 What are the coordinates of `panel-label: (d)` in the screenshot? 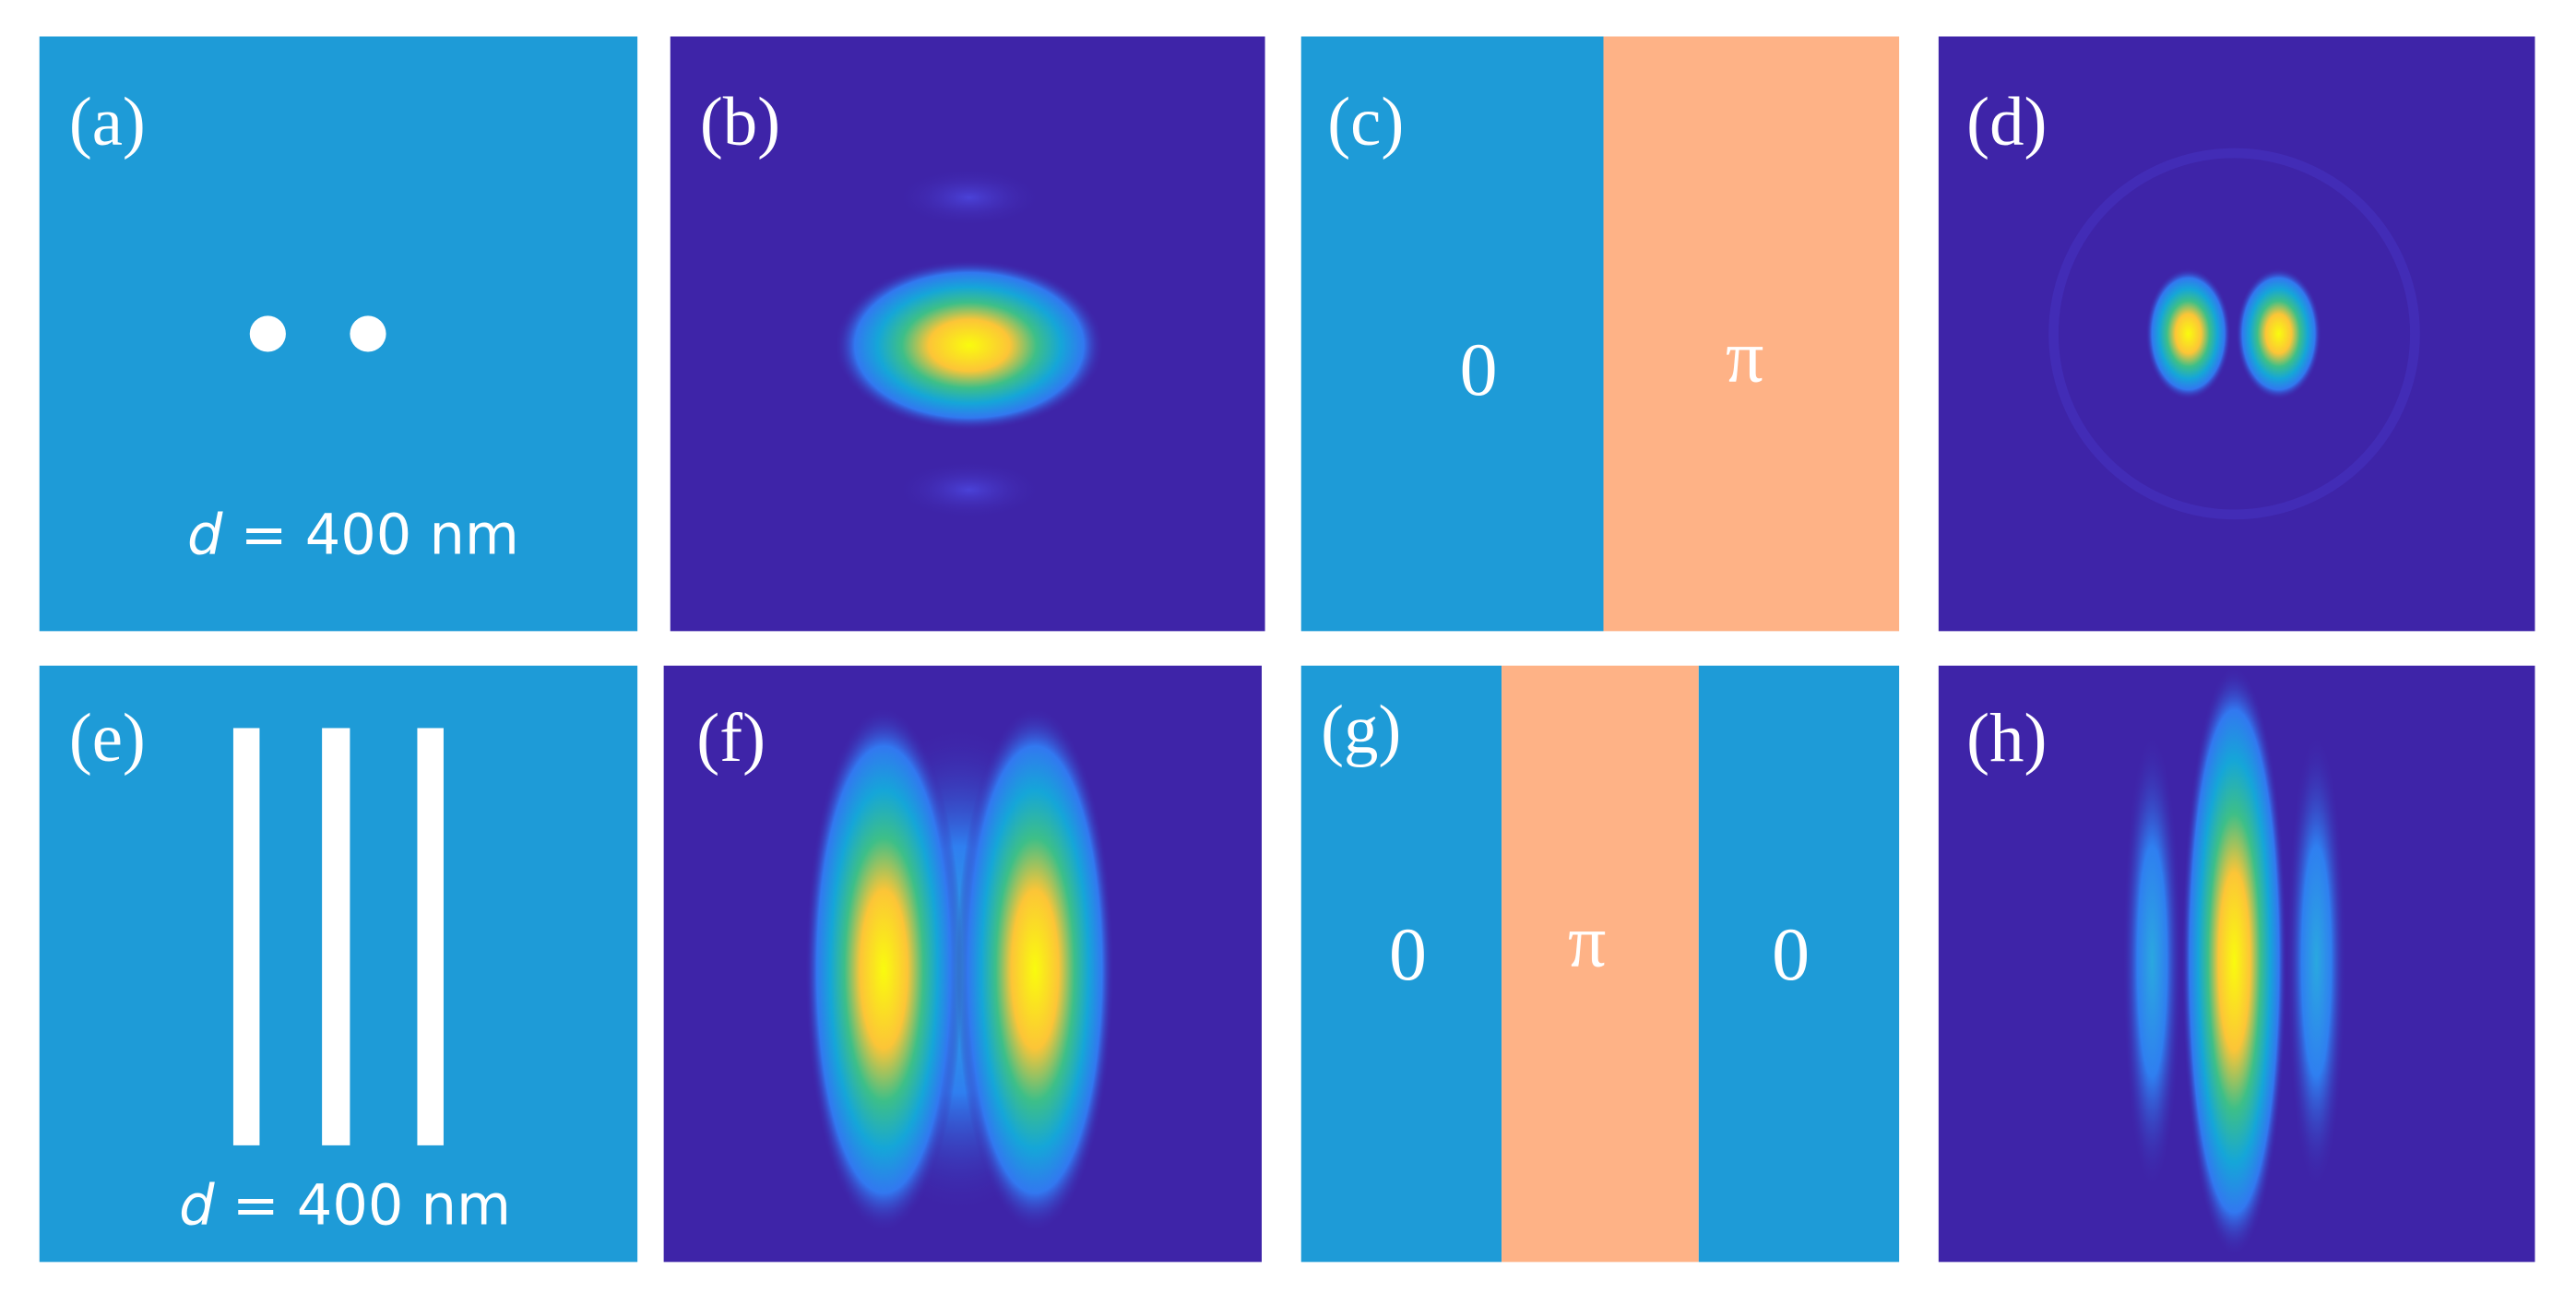 It's located at (2006, 122).